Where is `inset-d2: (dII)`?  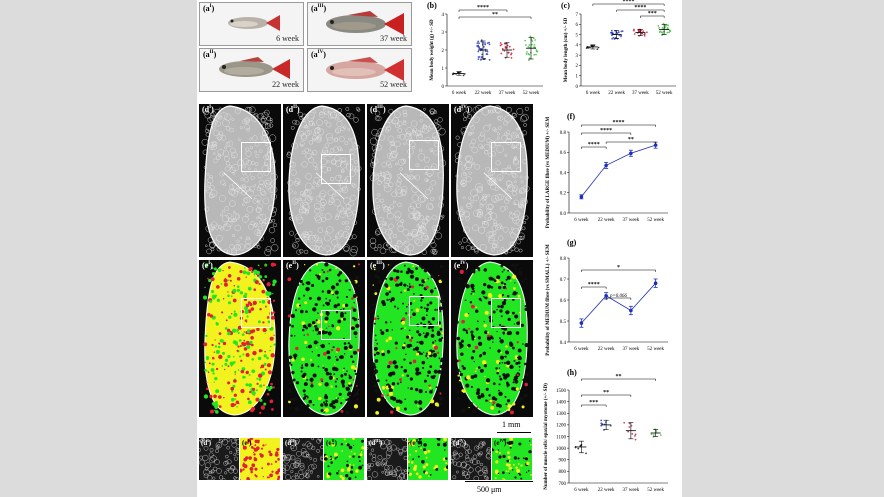 inset-d2: (dII) is located at coordinates (303, 459).